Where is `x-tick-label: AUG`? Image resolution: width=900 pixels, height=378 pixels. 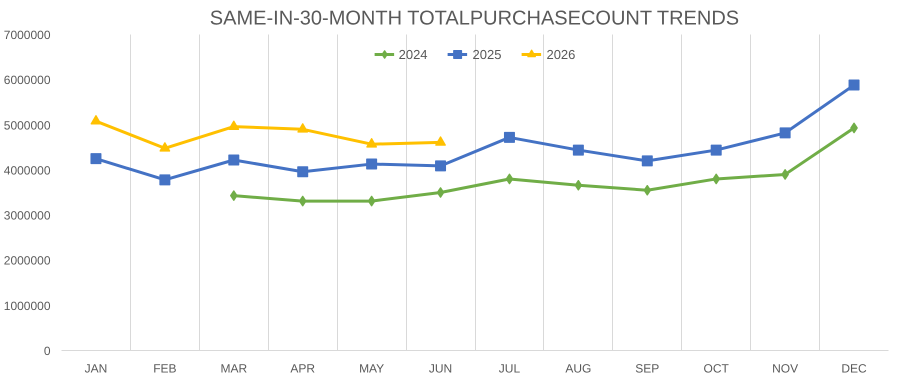 x-tick-label: AUG is located at coordinates (578, 369).